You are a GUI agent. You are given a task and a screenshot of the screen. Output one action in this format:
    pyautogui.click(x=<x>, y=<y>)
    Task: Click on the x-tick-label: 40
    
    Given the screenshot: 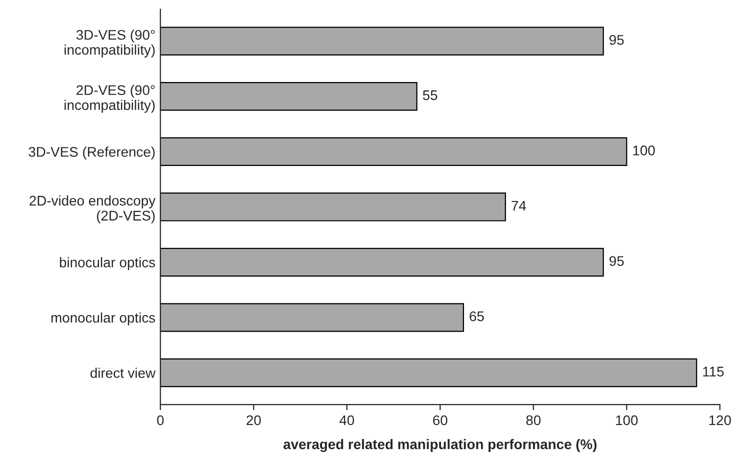 What is the action you would take?
    pyautogui.click(x=346, y=420)
    